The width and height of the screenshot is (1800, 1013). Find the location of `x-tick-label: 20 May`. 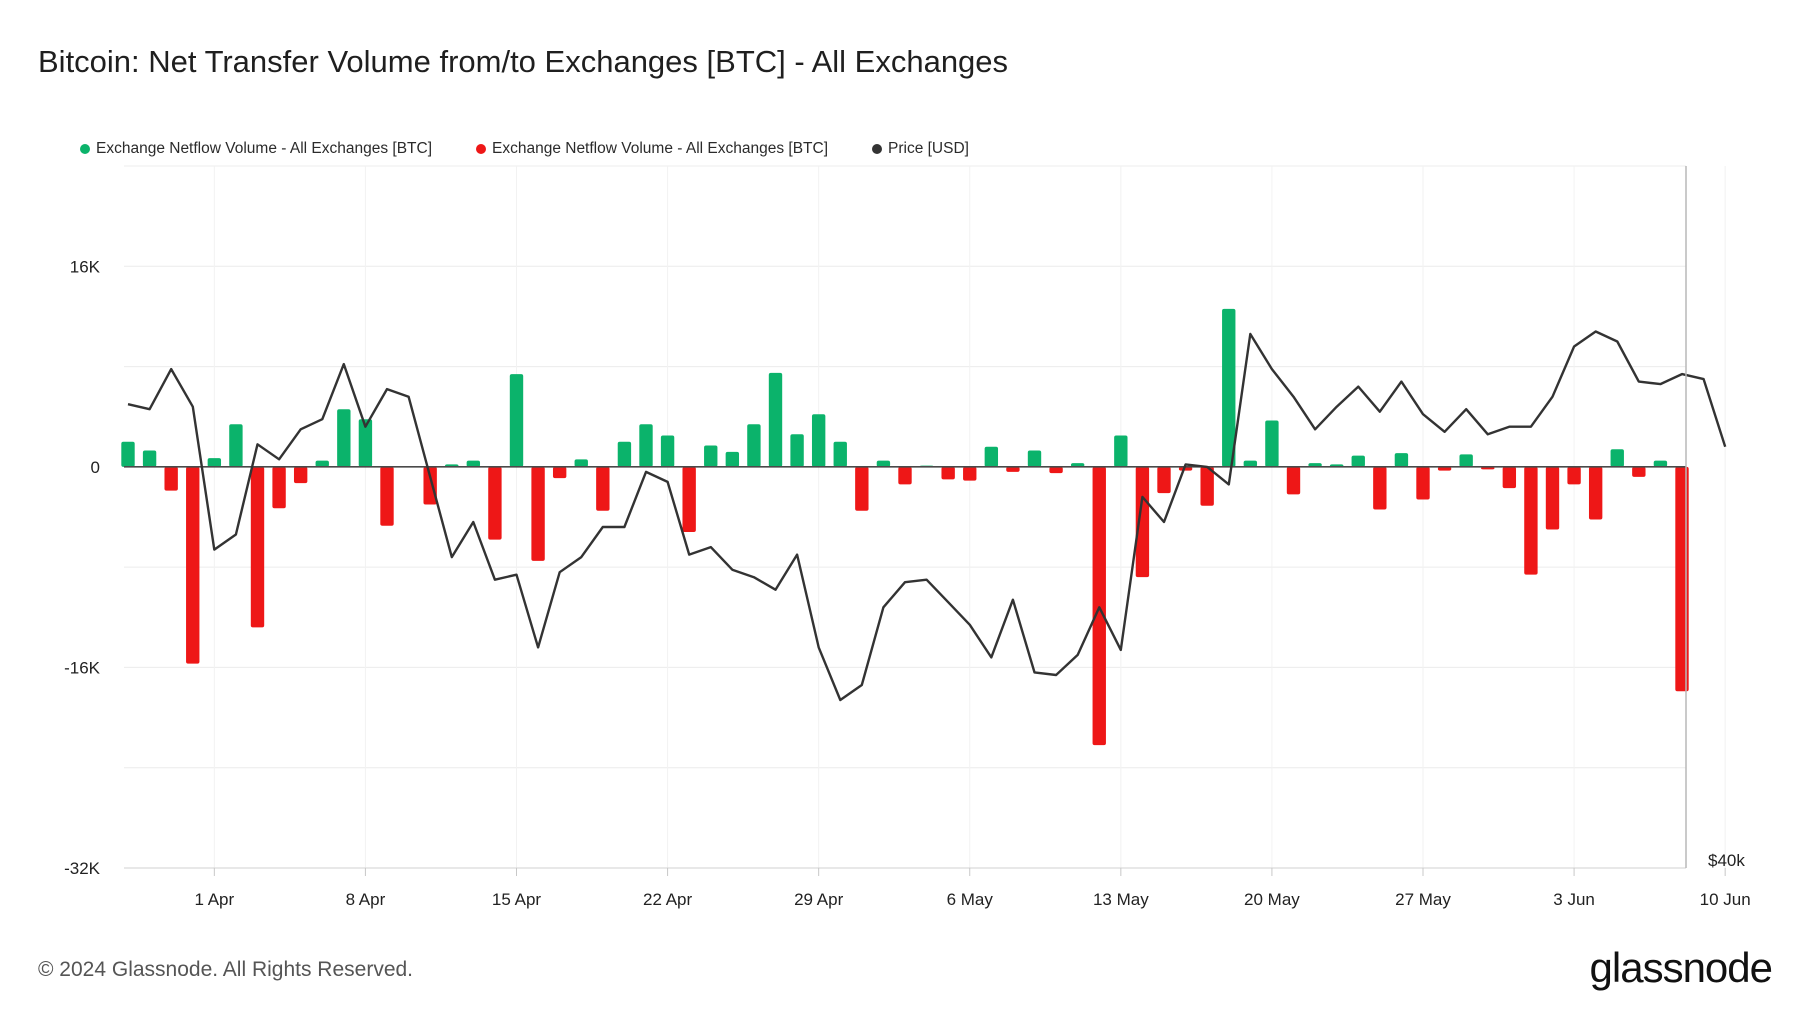

x-tick-label: 20 May is located at coordinates (1272, 899).